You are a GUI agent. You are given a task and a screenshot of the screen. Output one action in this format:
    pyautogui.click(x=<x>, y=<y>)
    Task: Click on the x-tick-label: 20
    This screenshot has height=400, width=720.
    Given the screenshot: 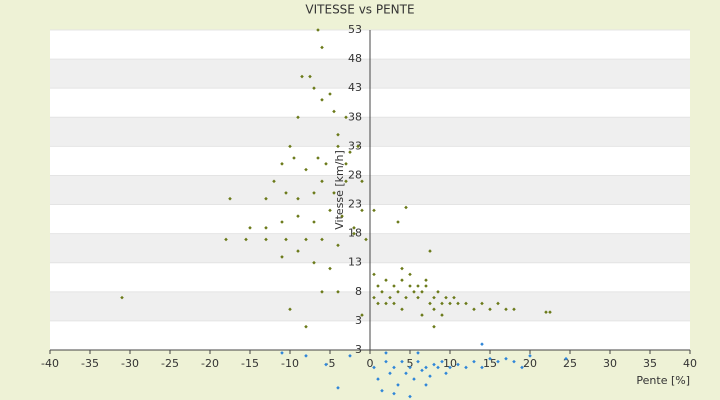 What is the action you would take?
    pyautogui.click(x=530, y=363)
    